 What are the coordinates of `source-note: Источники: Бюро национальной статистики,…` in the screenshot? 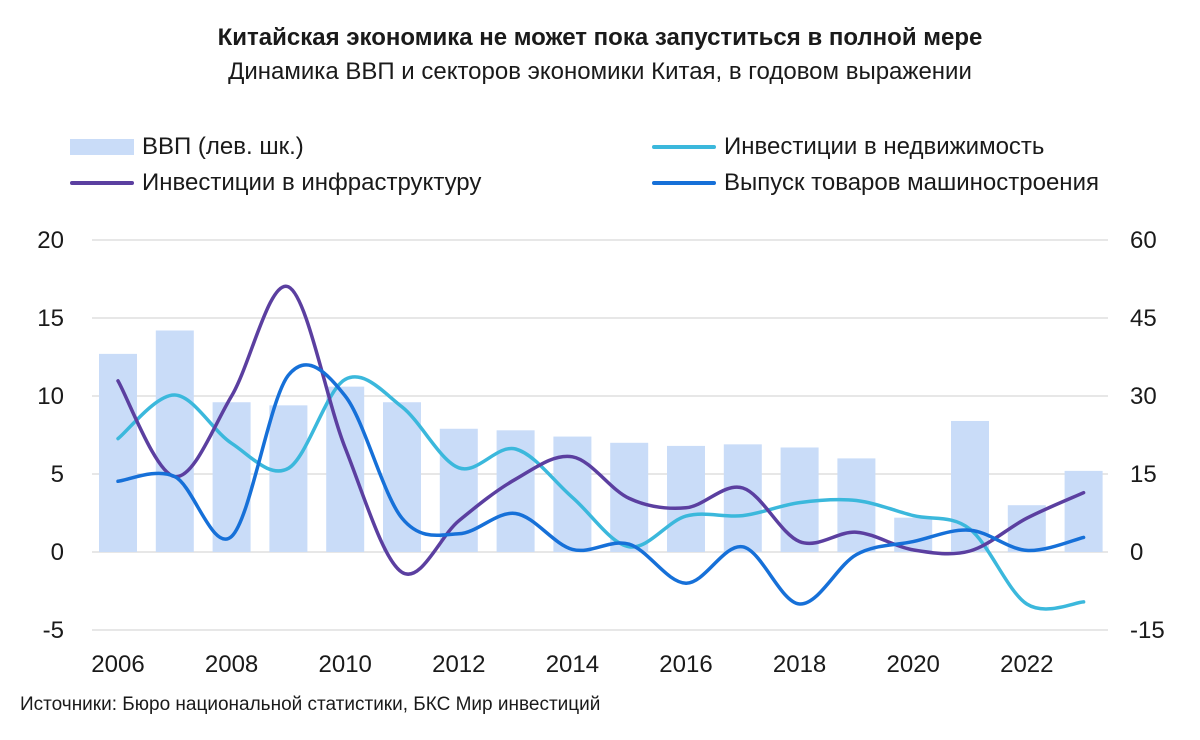 It's located at (310, 704).